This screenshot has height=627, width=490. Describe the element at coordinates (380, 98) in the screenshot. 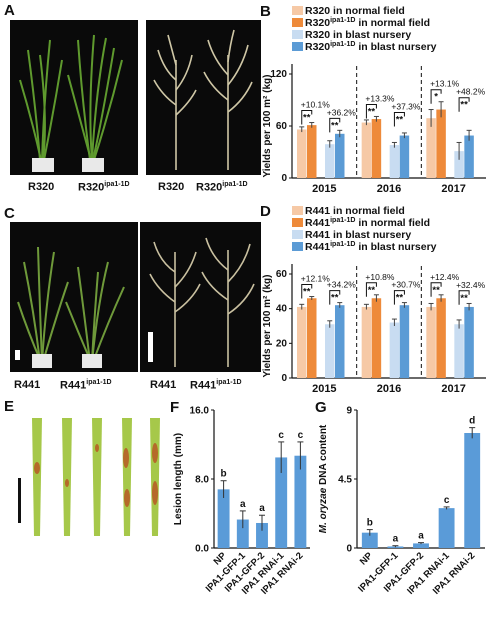

I see `pct-normal: +13.3%` at that location.